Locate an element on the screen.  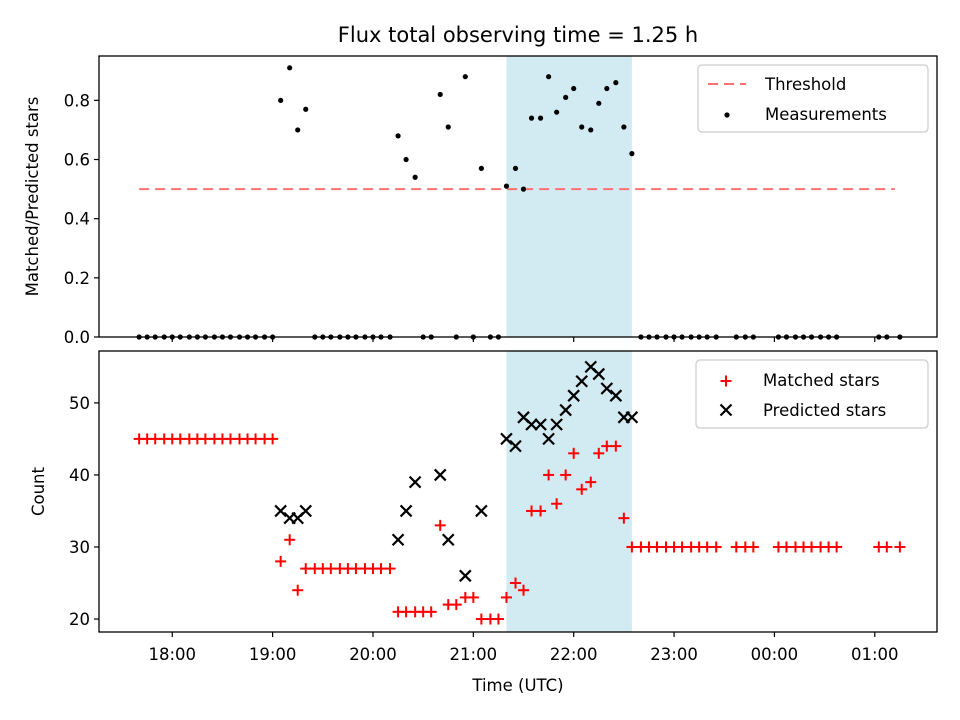
legend-matched-swatch is located at coordinates (726, 381).